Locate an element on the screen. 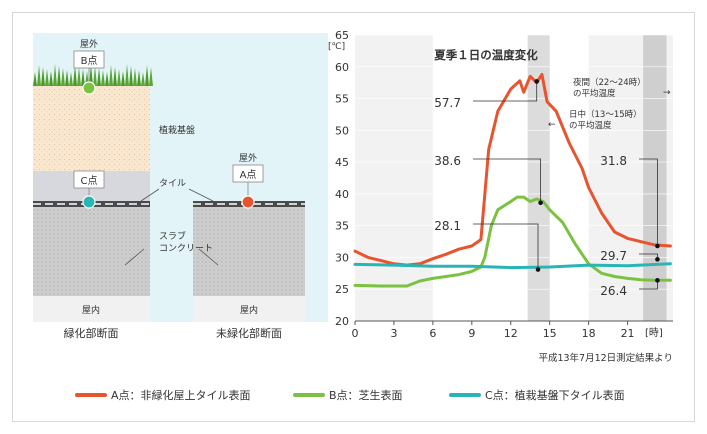  chart-title: 夏季１日の温度変化 is located at coordinates (486, 55).